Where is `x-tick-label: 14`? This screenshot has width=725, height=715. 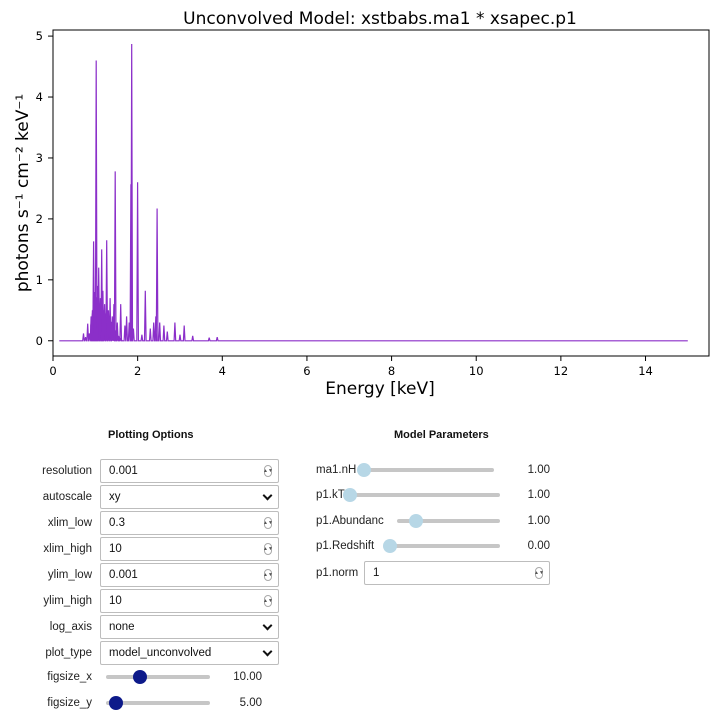
x-tick-label: 14 is located at coordinates (645, 371).